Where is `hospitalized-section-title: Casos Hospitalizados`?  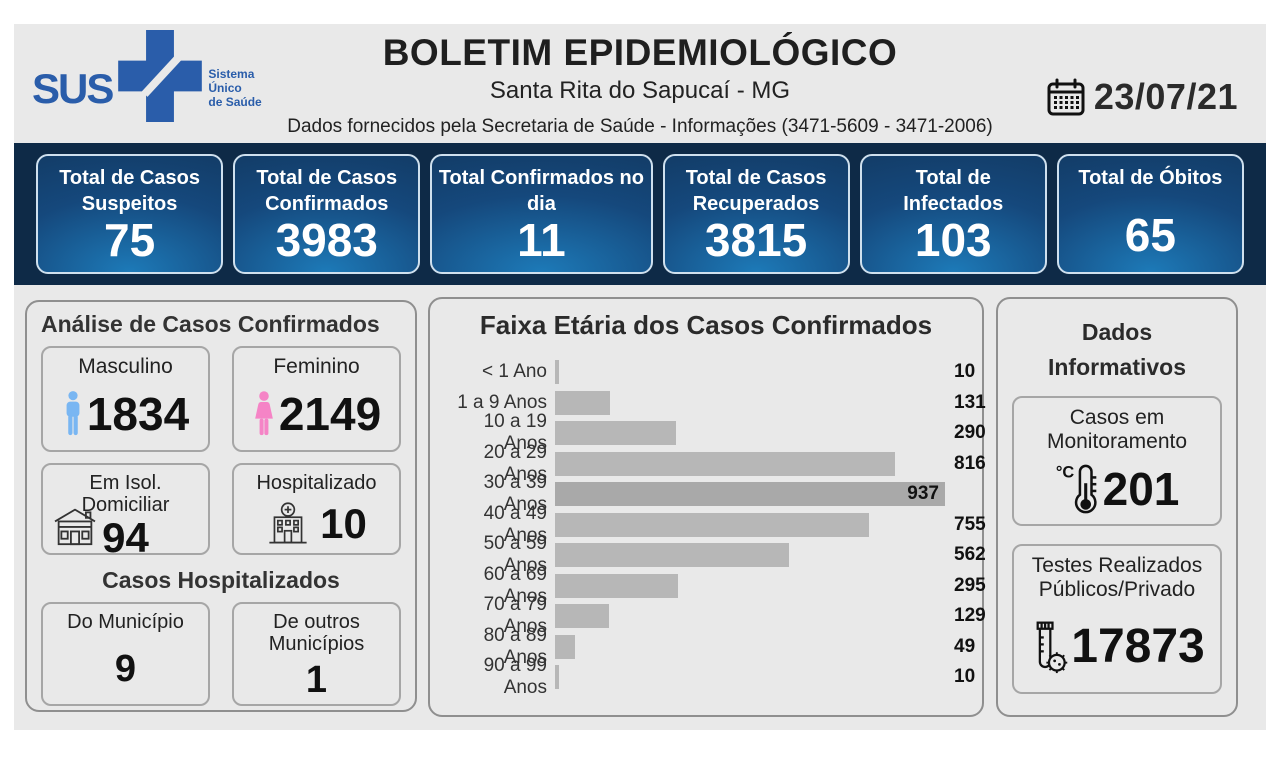 hospitalized-section-title: Casos Hospitalizados is located at coordinates (221, 580).